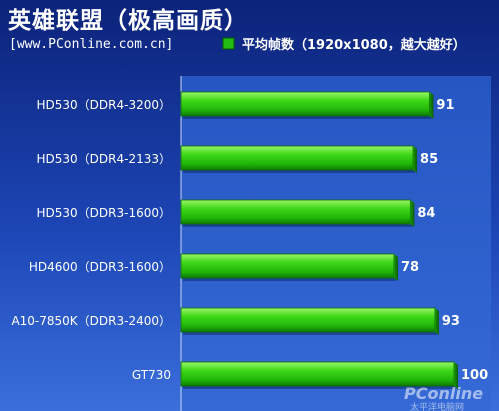 This screenshot has width=499, height=411. Describe the element at coordinates (474, 375) in the screenshot. I see `value-label: 100` at that location.